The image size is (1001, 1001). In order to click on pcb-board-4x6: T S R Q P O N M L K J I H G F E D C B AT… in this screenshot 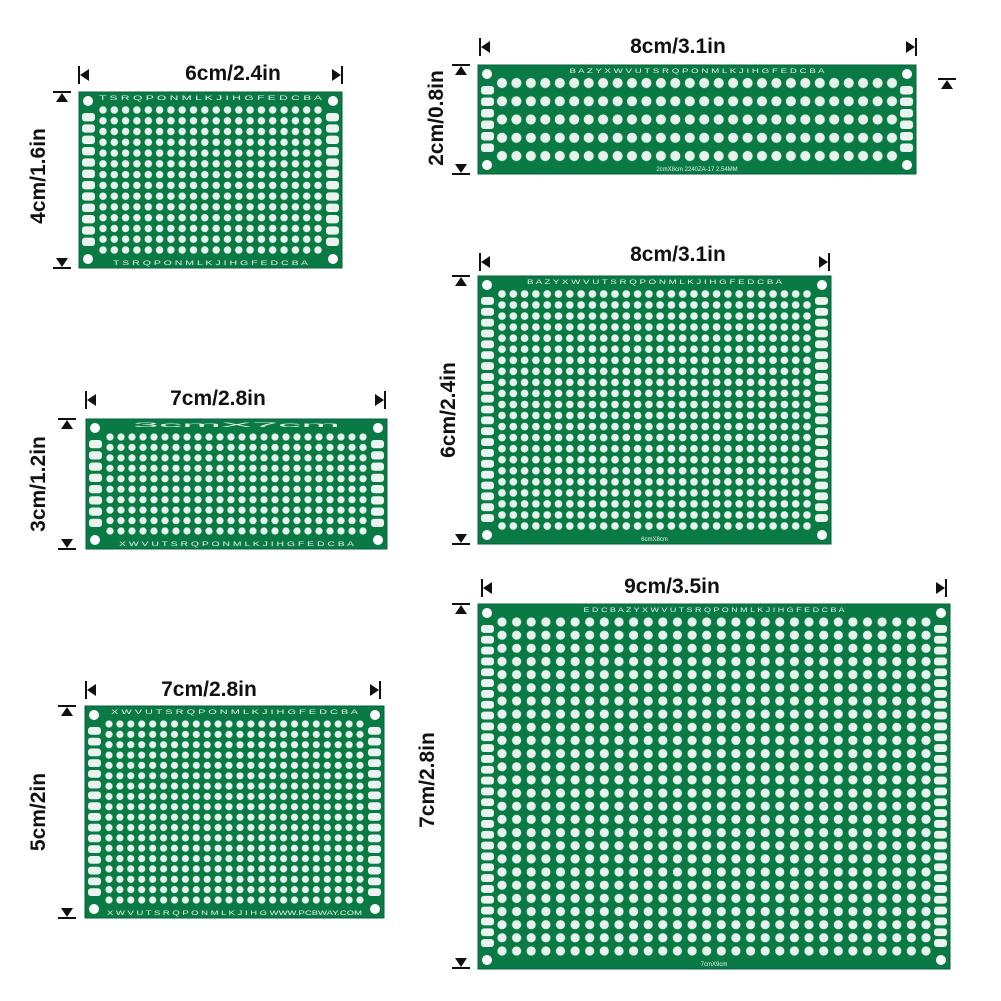, I will do `click(210, 180)`.